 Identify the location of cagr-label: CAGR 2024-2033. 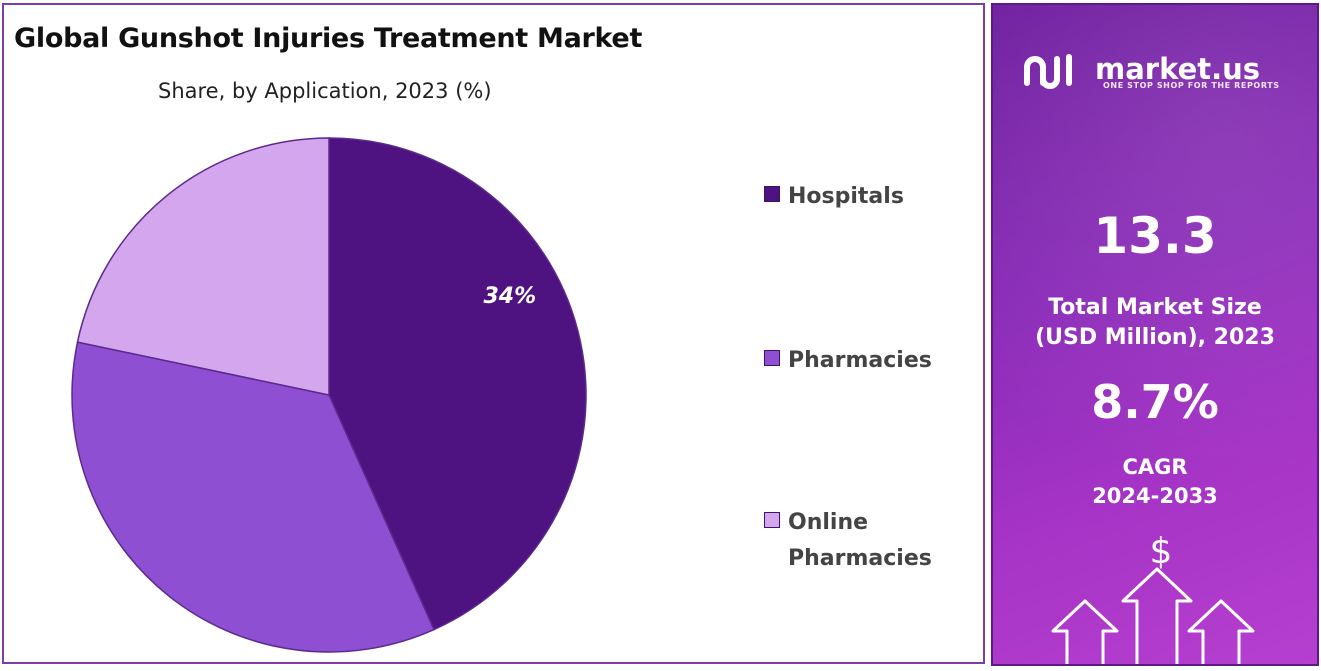
(1155, 482).